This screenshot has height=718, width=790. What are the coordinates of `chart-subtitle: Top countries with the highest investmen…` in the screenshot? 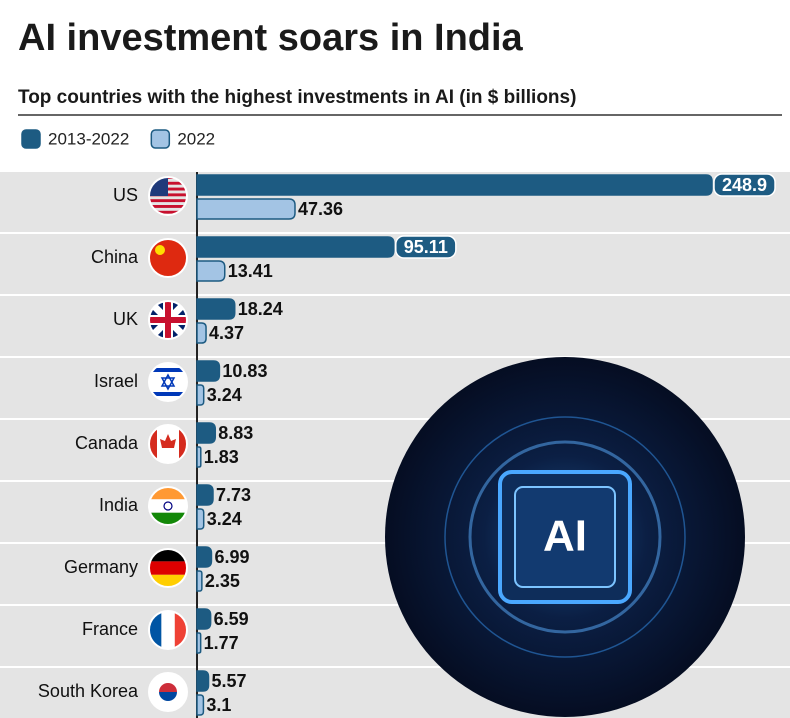 It's located at (297, 97).